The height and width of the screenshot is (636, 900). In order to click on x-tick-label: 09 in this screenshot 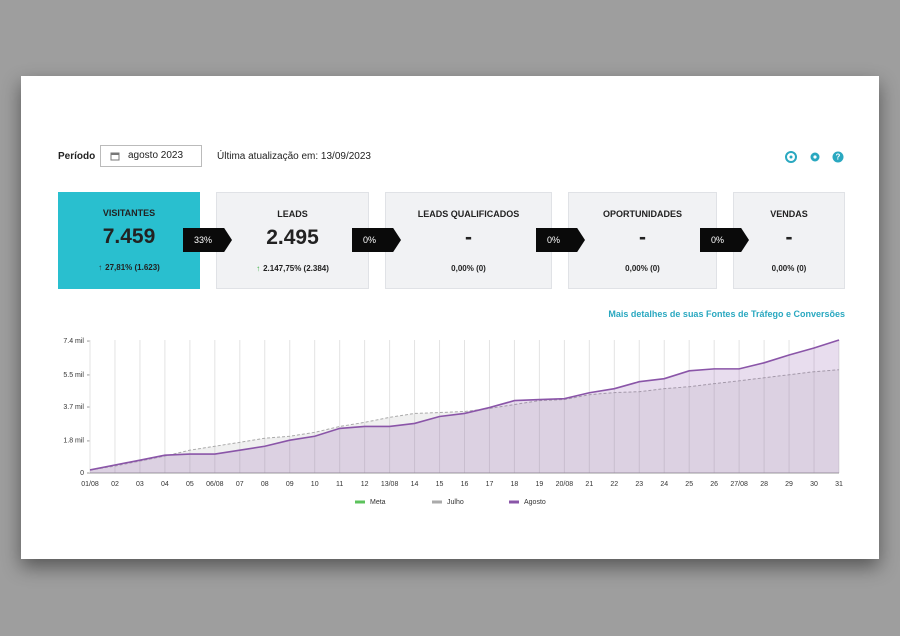, I will do `click(290, 484)`.